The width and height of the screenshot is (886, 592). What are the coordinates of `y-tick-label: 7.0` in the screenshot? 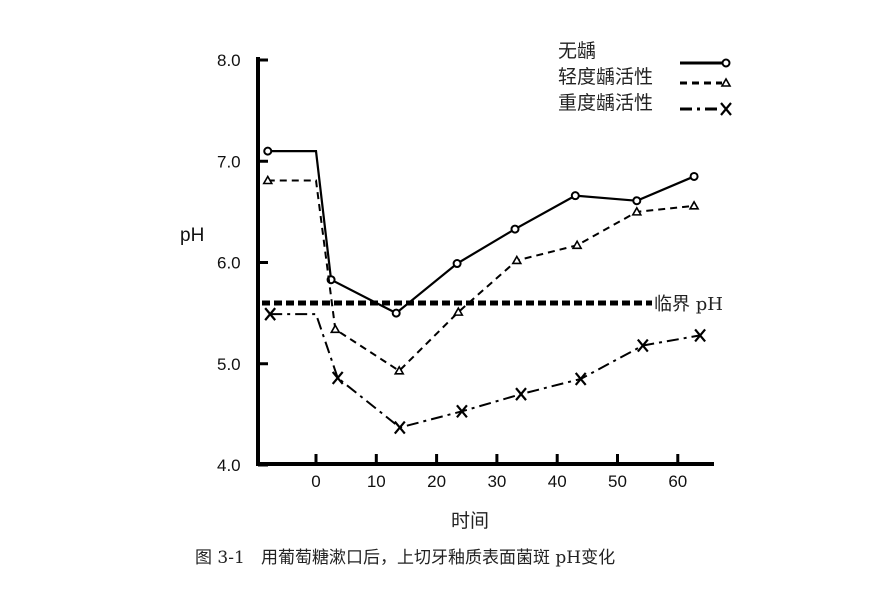 It's located at (229, 161).